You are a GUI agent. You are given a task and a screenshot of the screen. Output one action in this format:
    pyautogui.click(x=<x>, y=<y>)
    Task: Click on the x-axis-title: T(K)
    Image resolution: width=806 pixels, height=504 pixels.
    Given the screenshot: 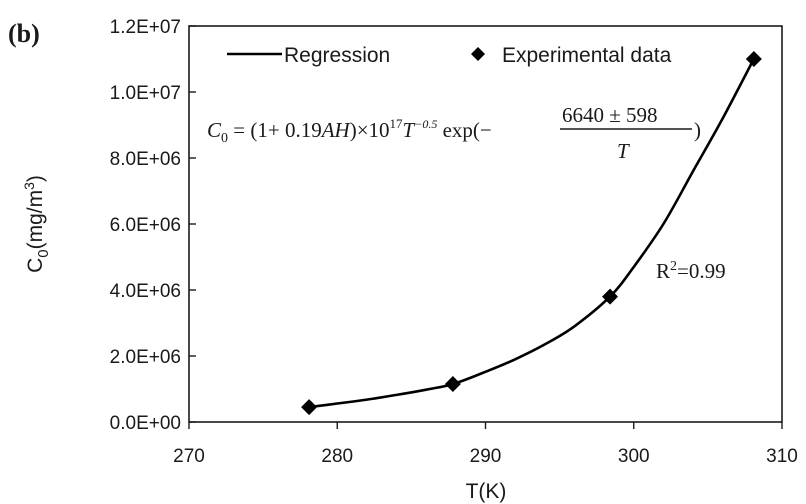 What is the action you would take?
    pyautogui.click(x=486, y=491)
    